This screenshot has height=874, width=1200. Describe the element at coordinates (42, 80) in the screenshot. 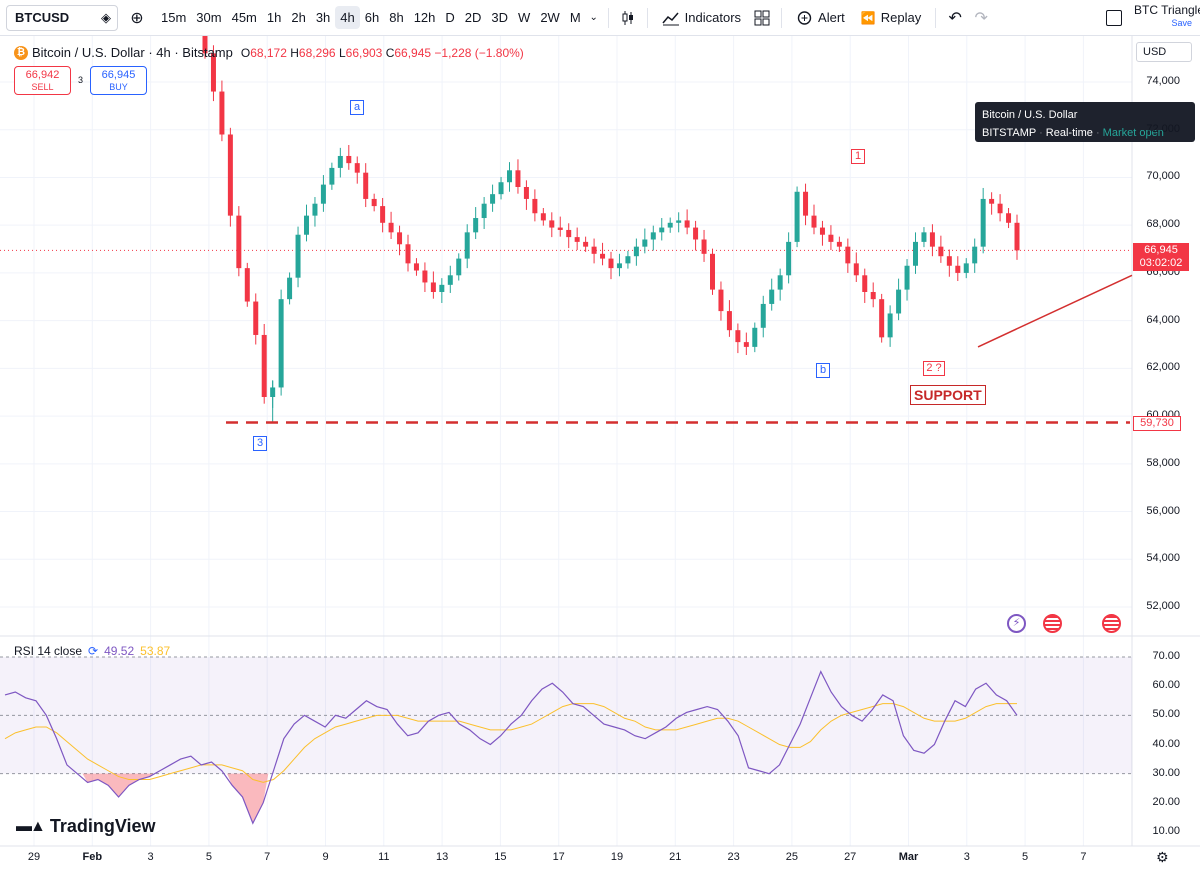

I see `sell-button: 66,942 SELL` at that location.